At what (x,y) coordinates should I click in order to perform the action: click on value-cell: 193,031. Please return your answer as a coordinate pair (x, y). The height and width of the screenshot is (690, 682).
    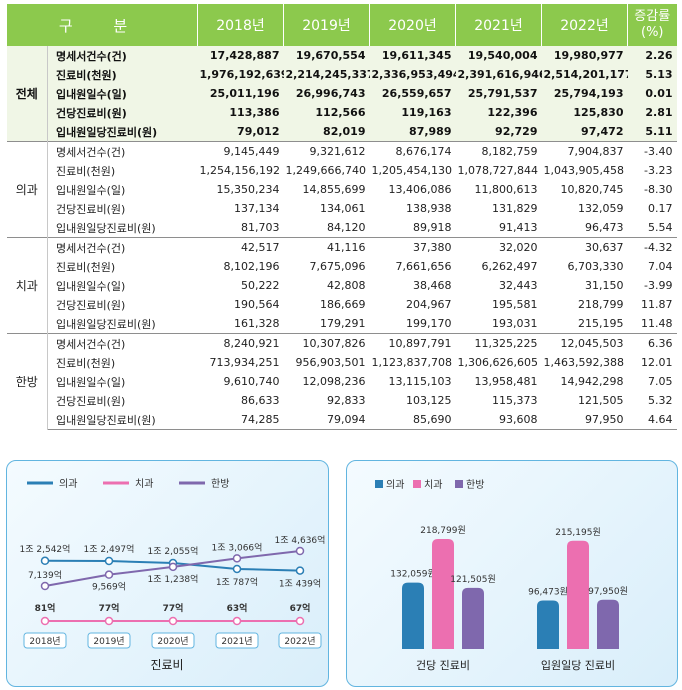
    Looking at the image, I should click on (515, 323).